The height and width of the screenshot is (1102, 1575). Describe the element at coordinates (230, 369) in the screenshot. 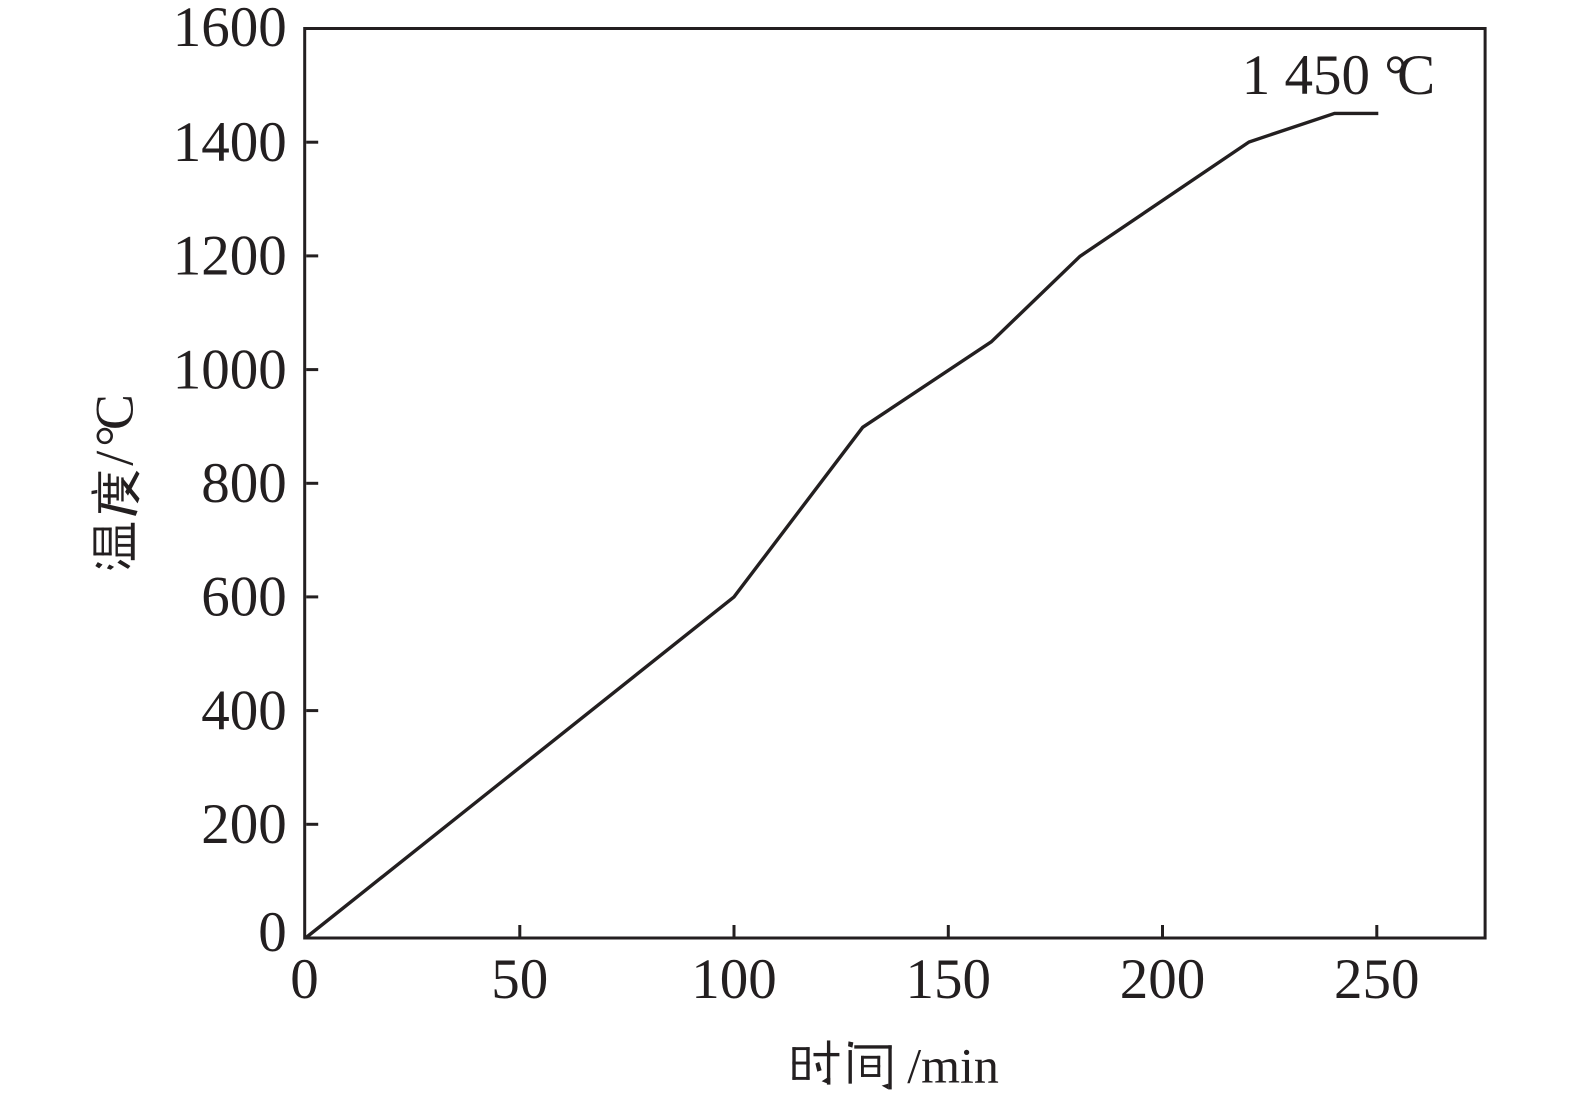

I see `svg-text: 1000` at that location.